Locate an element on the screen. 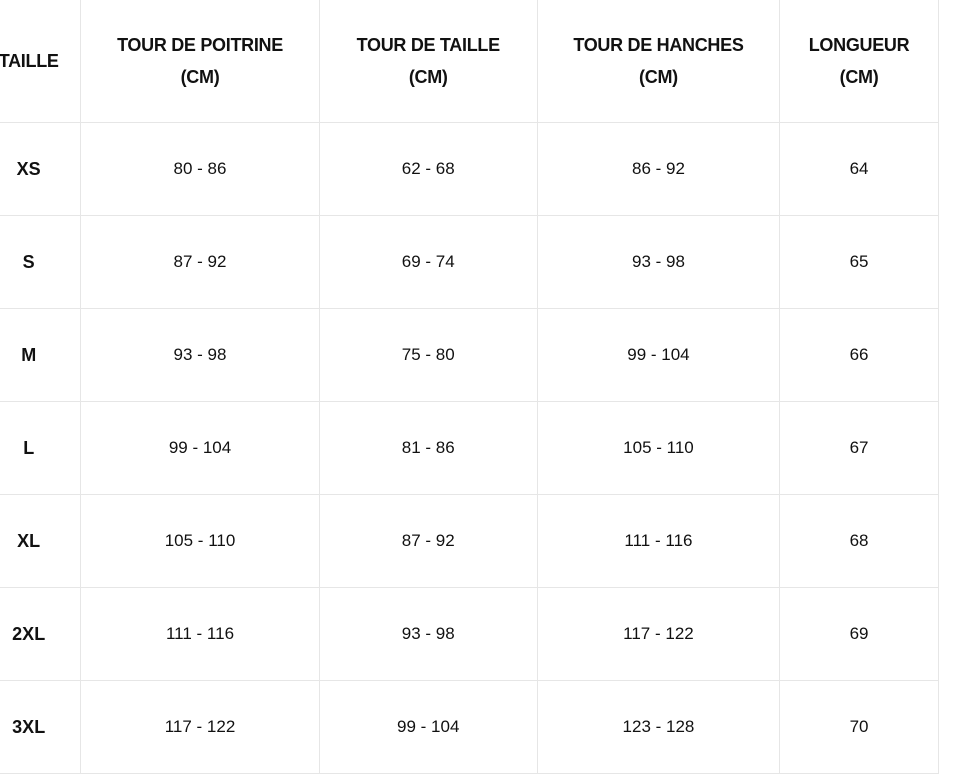 Image resolution: width=963 pixels, height=774 pixels. cell-hips: 105 - 110 is located at coordinates (658, 448).